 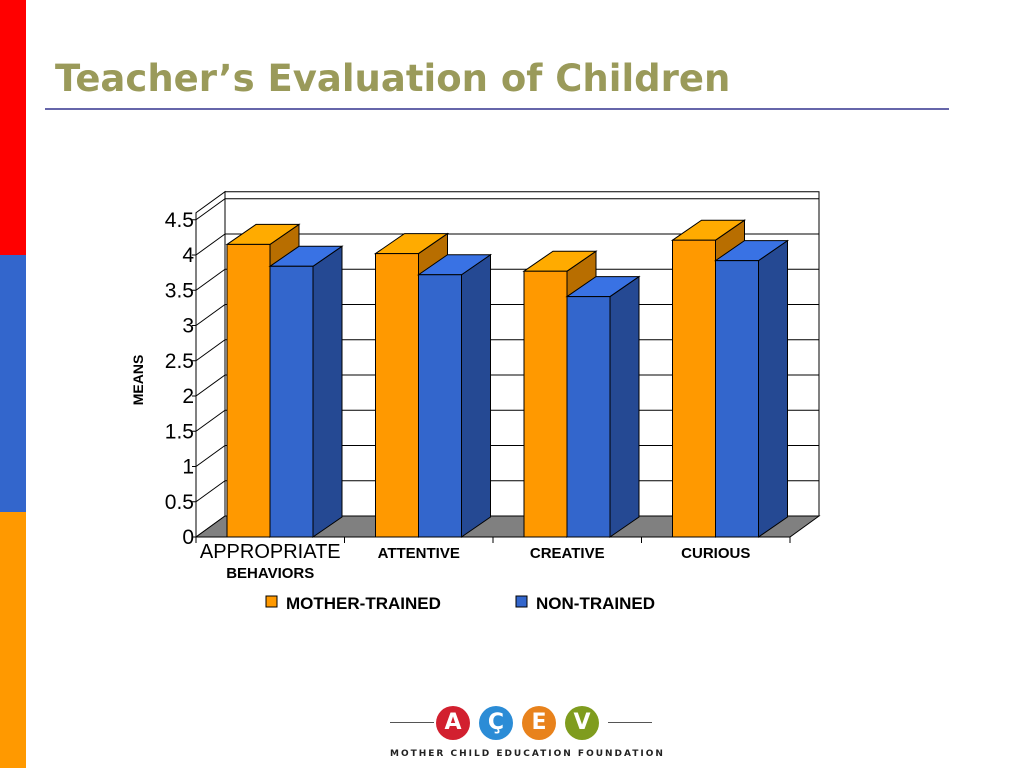 What do you see at coordinates (179, 290) in the screenshot?
I see `y-tick-label: 3.5` at bounding box center [179, 290].